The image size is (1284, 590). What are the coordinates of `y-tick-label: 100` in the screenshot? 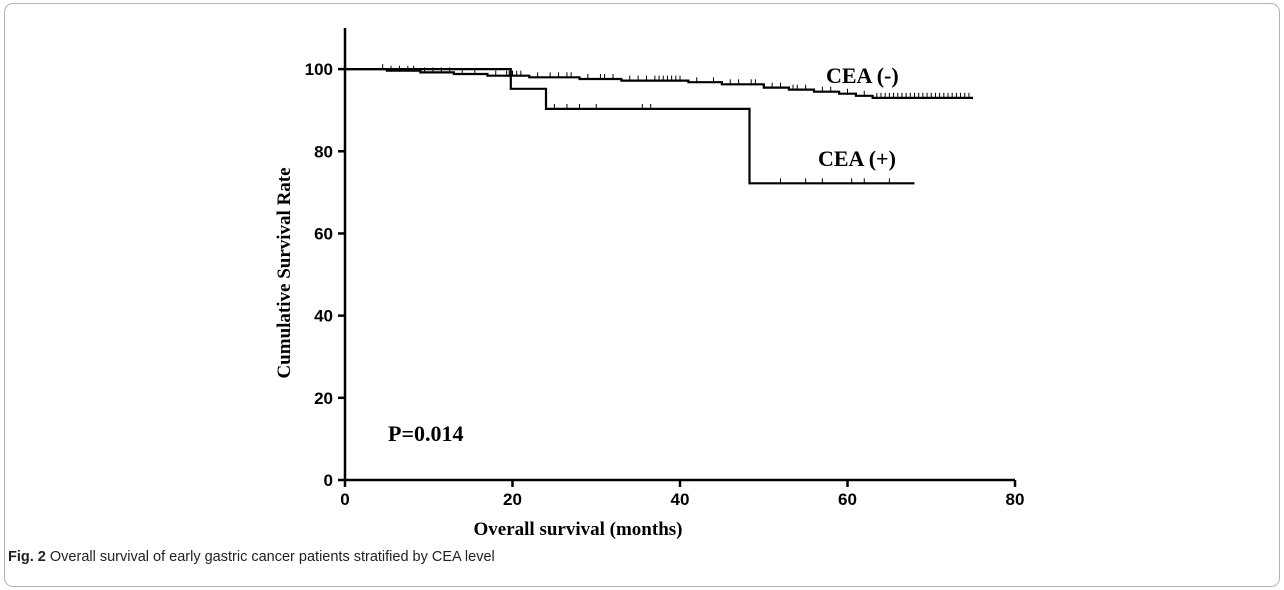 It's located at (319, 69).